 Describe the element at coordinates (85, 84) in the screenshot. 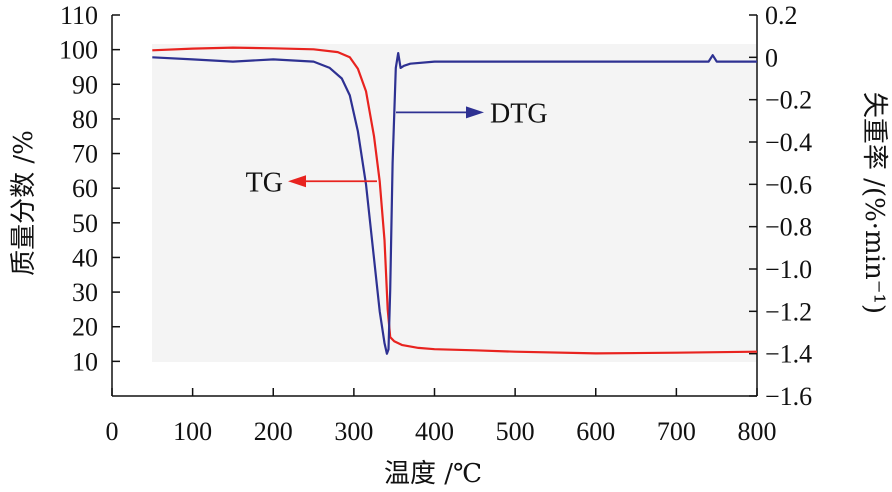

I see `y-left-tick-label: 90` at that location.